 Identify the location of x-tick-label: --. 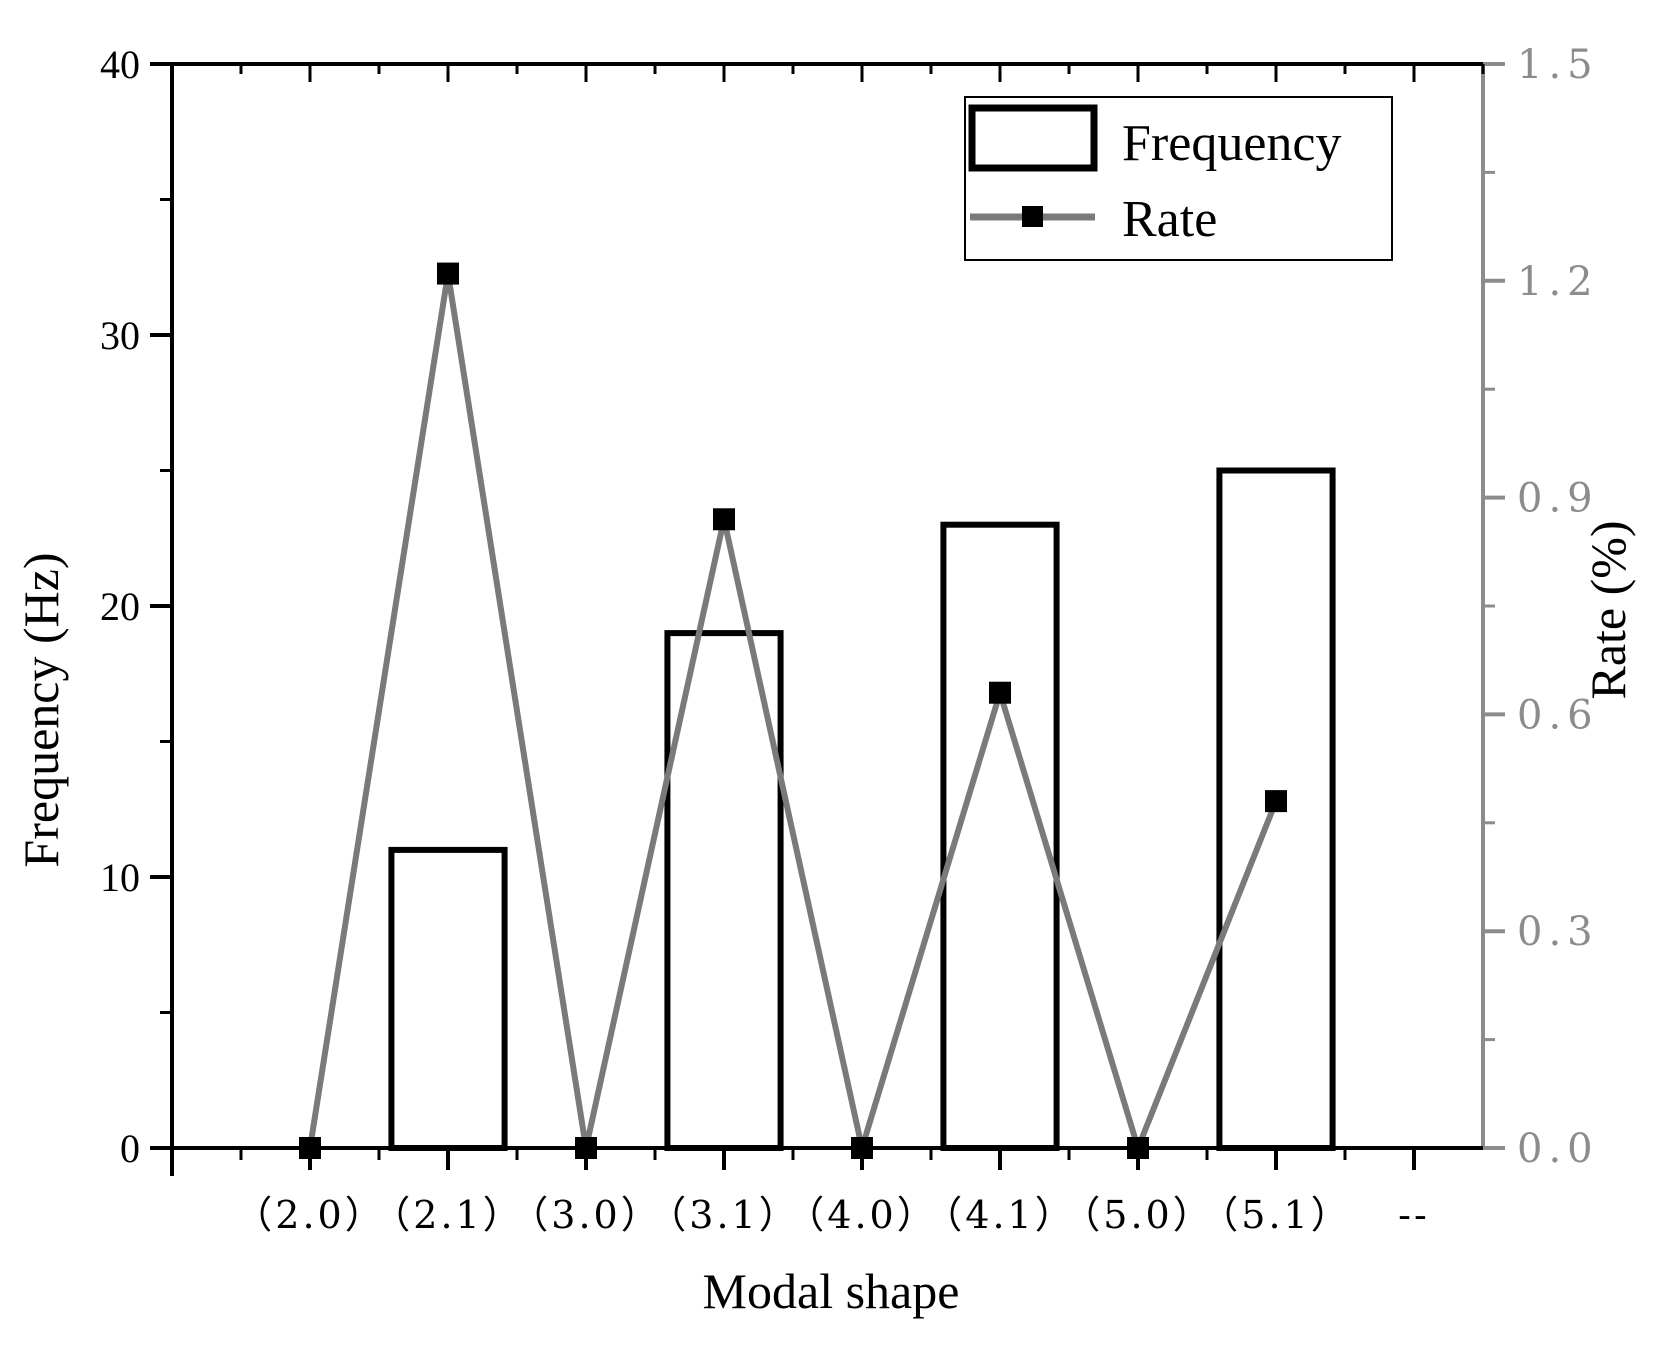
(1414, 1215).